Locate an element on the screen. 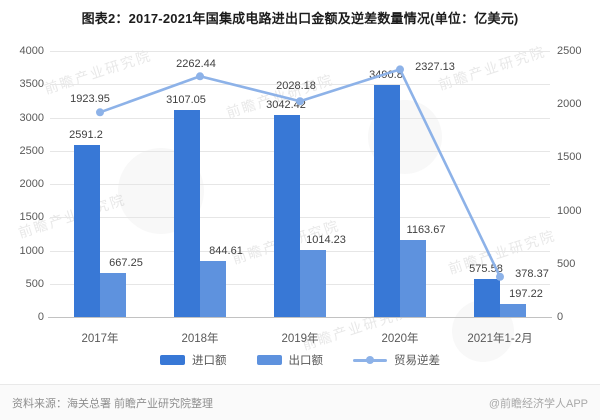 This screenshot has height=420, width=600. export-swatch-icon is located at coordinates (269, 360).